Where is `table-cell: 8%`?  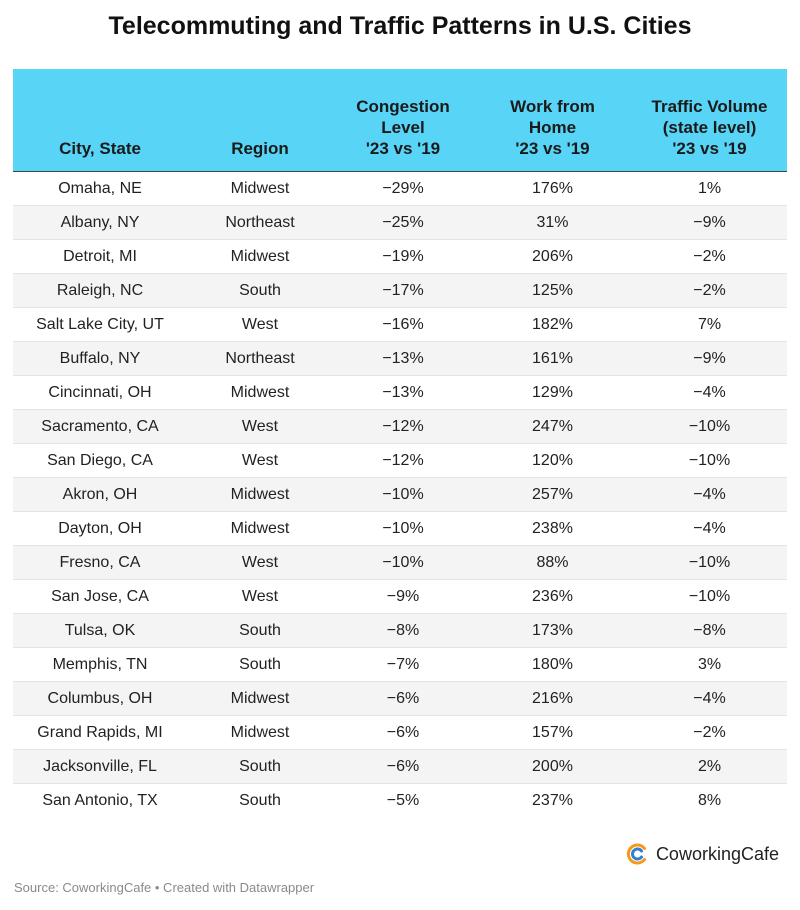
table-cell: 8% is located at coordinates (709, 800).